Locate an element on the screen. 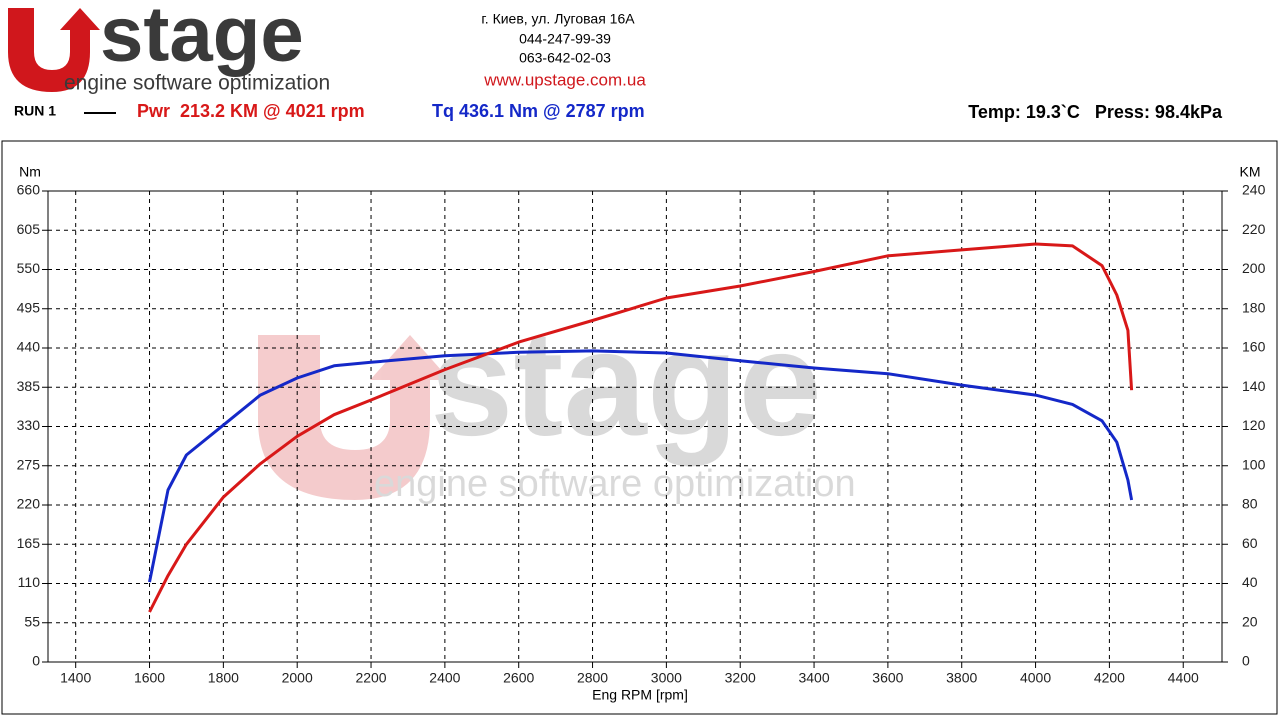 The width and height of the screenshot is (1280, 720). power-summary: Pwr 213.2 KM @ 4021 rpm is located at coordinates (251, 111).